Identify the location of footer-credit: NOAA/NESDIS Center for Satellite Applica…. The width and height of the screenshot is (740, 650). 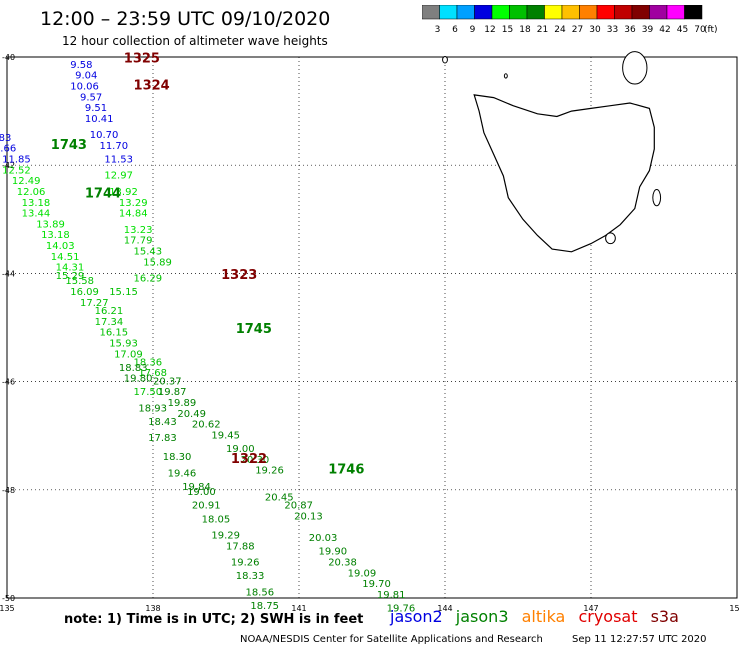
(391, 639).